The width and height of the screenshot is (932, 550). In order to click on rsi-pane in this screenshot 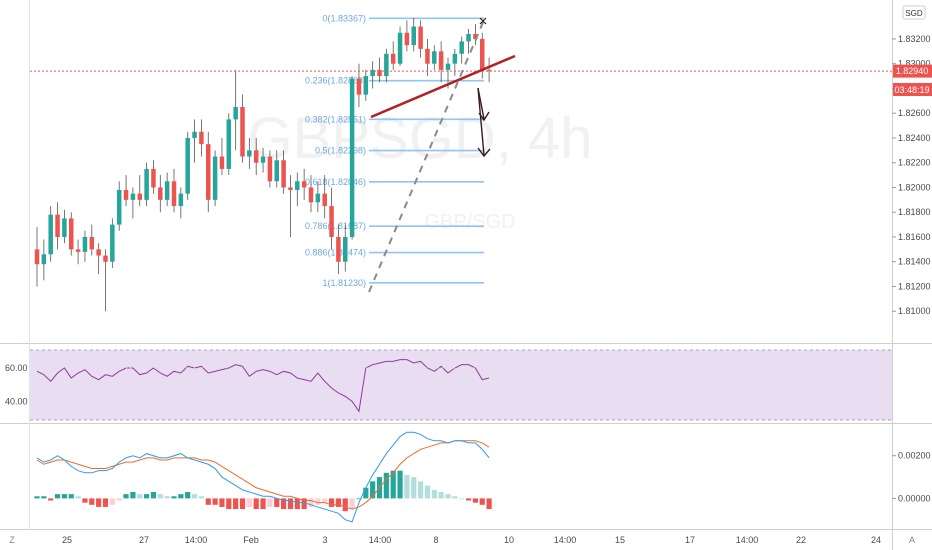, I will do `click(263, 386)`.